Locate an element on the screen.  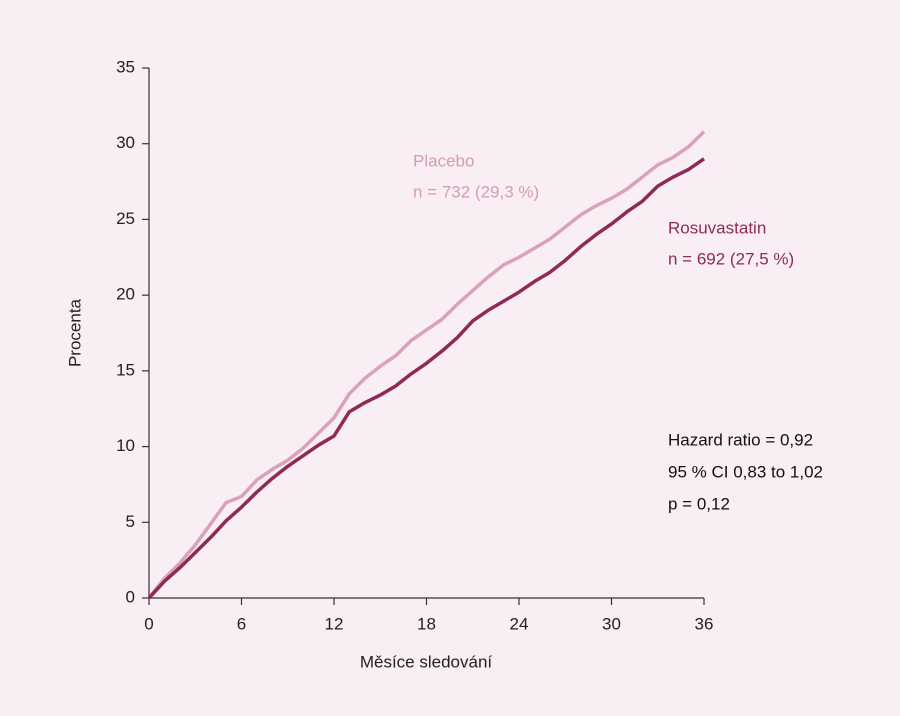
x-tick-label: 0 is located at coordinates (148, 623).